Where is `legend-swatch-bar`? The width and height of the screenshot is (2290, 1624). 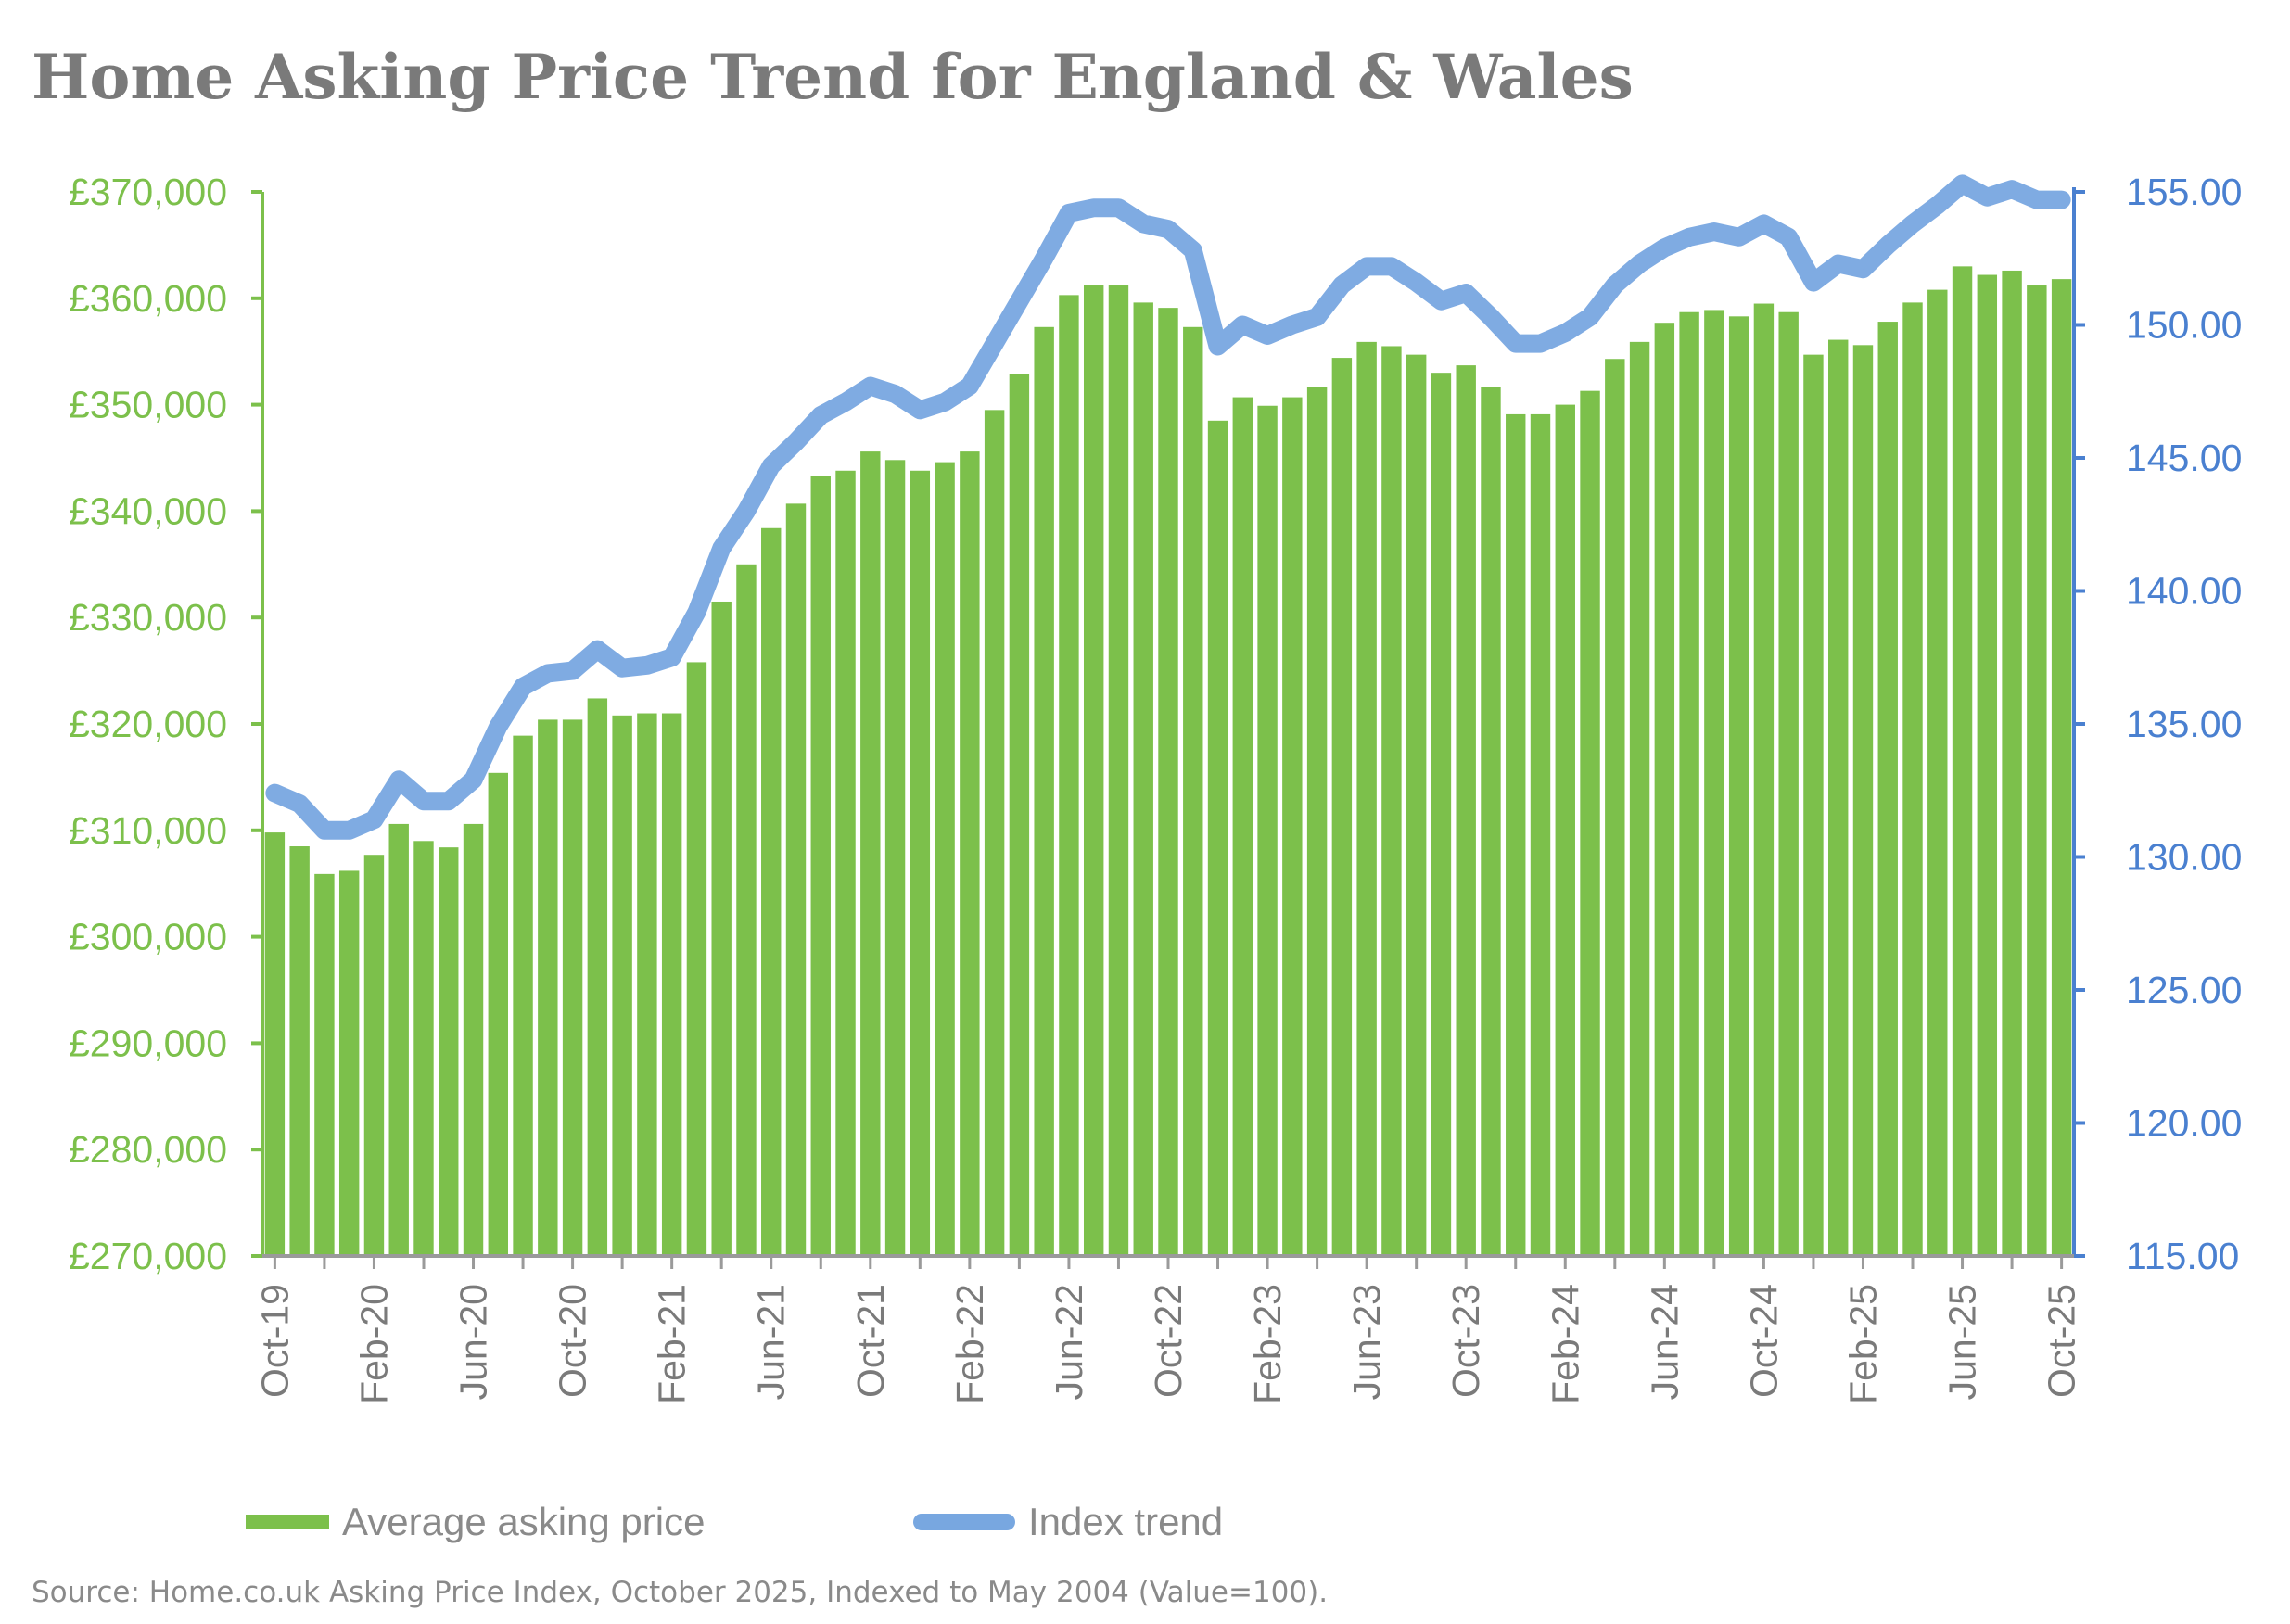
legend-swatch-bar is located at coordinates (287, 1522).